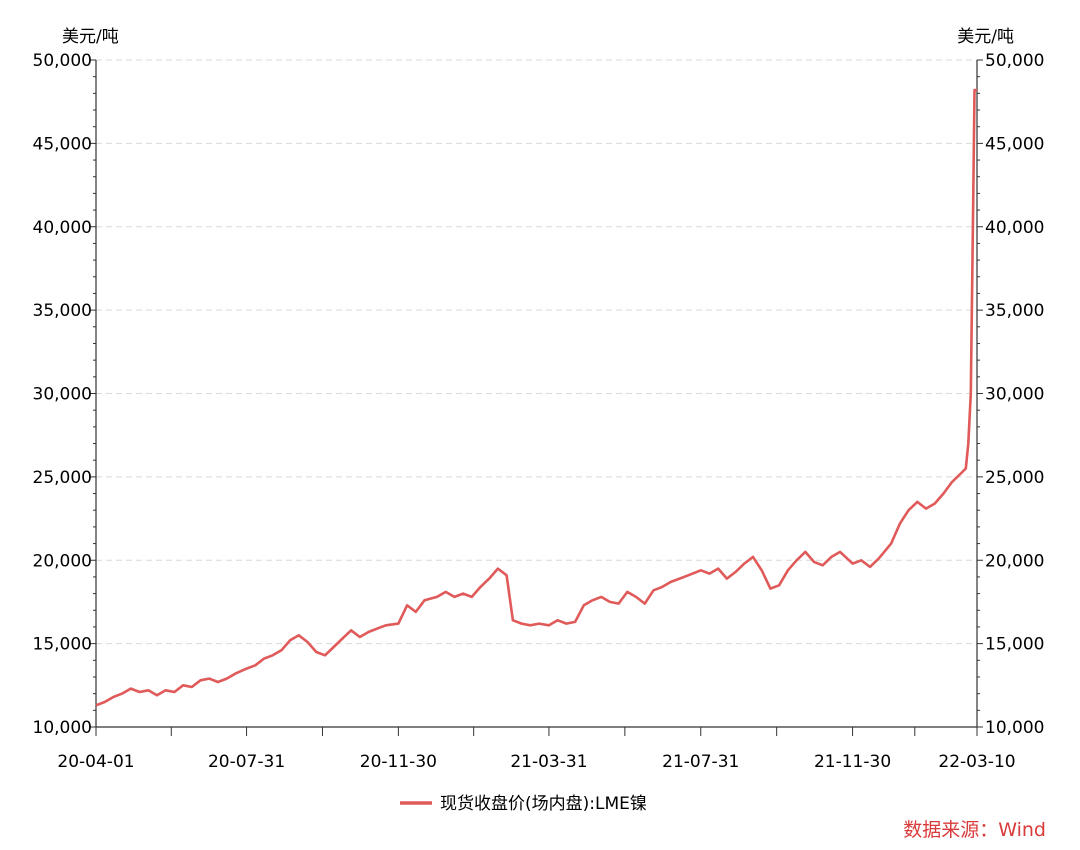 Image resolution: width=1080 pixels, height=850 pixels. I want to click on y-tick-label-right: 20,000, so click(1014, 561).